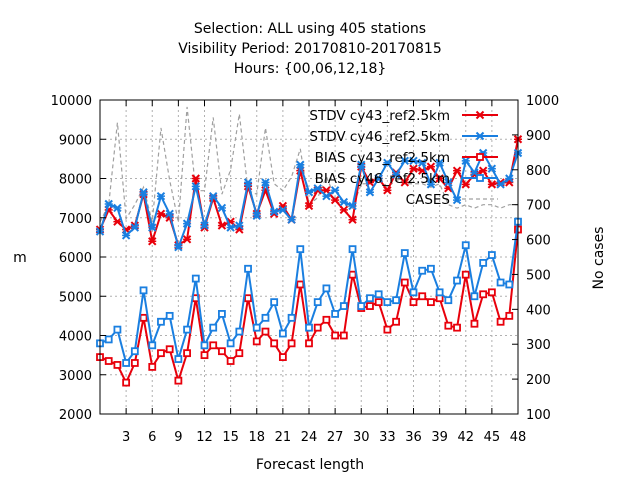 This screenshot has height=484, width=640. Describe the element at coordinates (538, 415) in the screenshot. I see `y2-tick-label: 100` at that location.